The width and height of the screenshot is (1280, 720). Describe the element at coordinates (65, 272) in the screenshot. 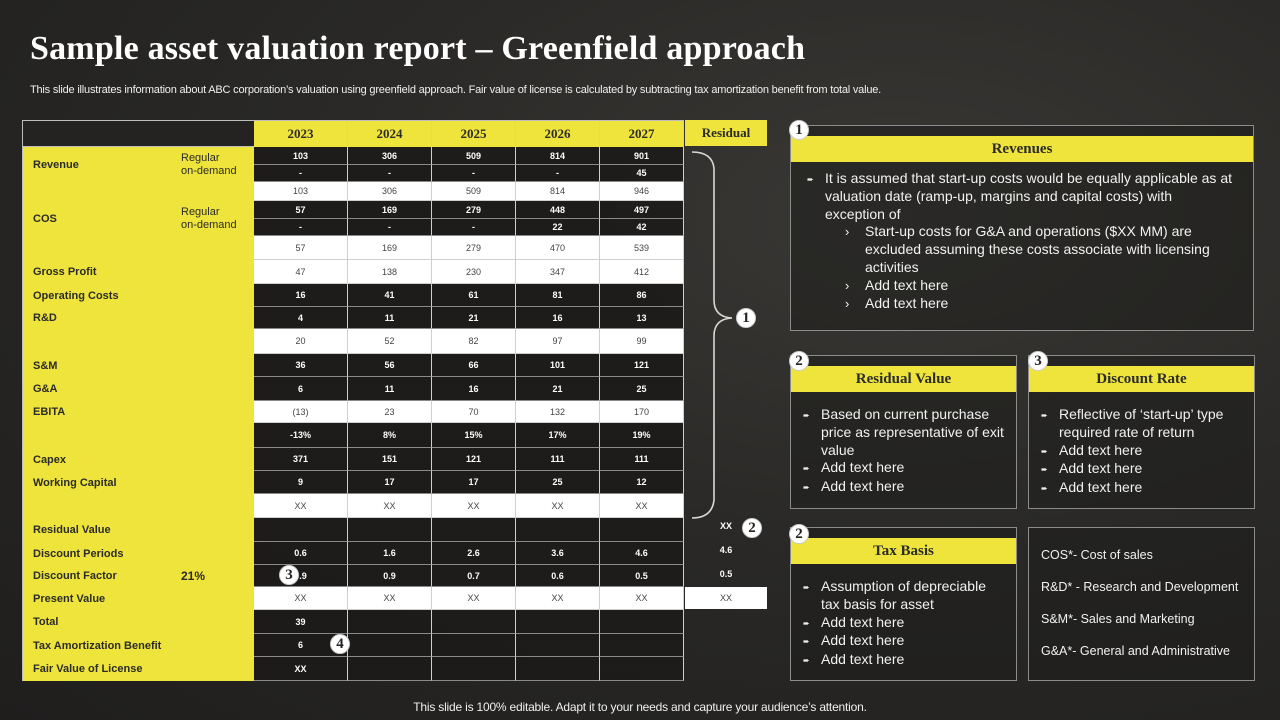

I see `row-label-text: Gross Profit` at that location.